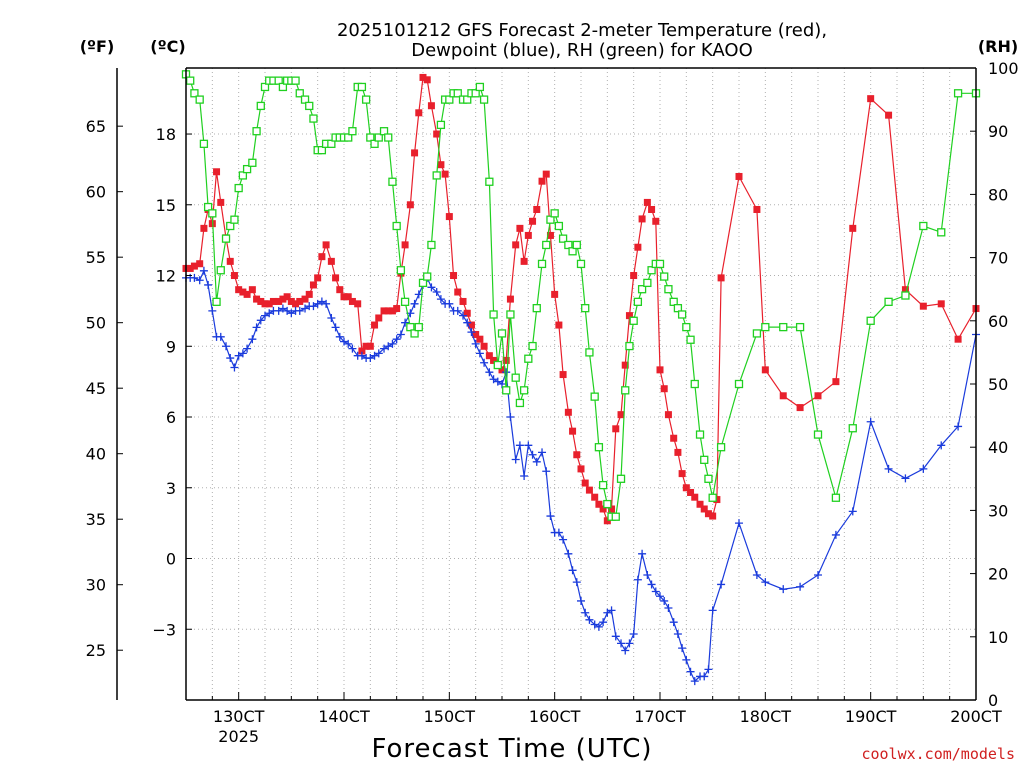 The image size is (1024, 768). I want to click on celsius-tick-label: −3, so click(164, 629).